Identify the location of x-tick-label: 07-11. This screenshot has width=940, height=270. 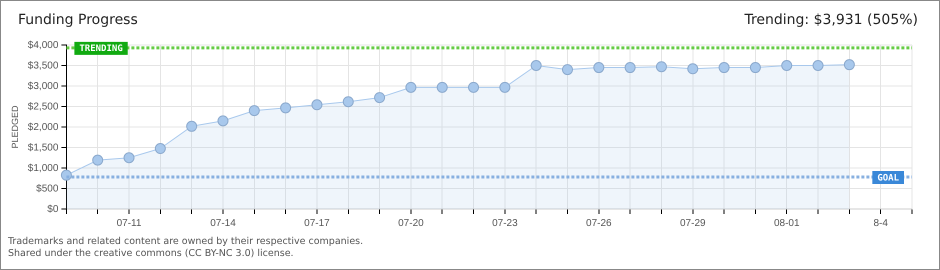
(129, 223).